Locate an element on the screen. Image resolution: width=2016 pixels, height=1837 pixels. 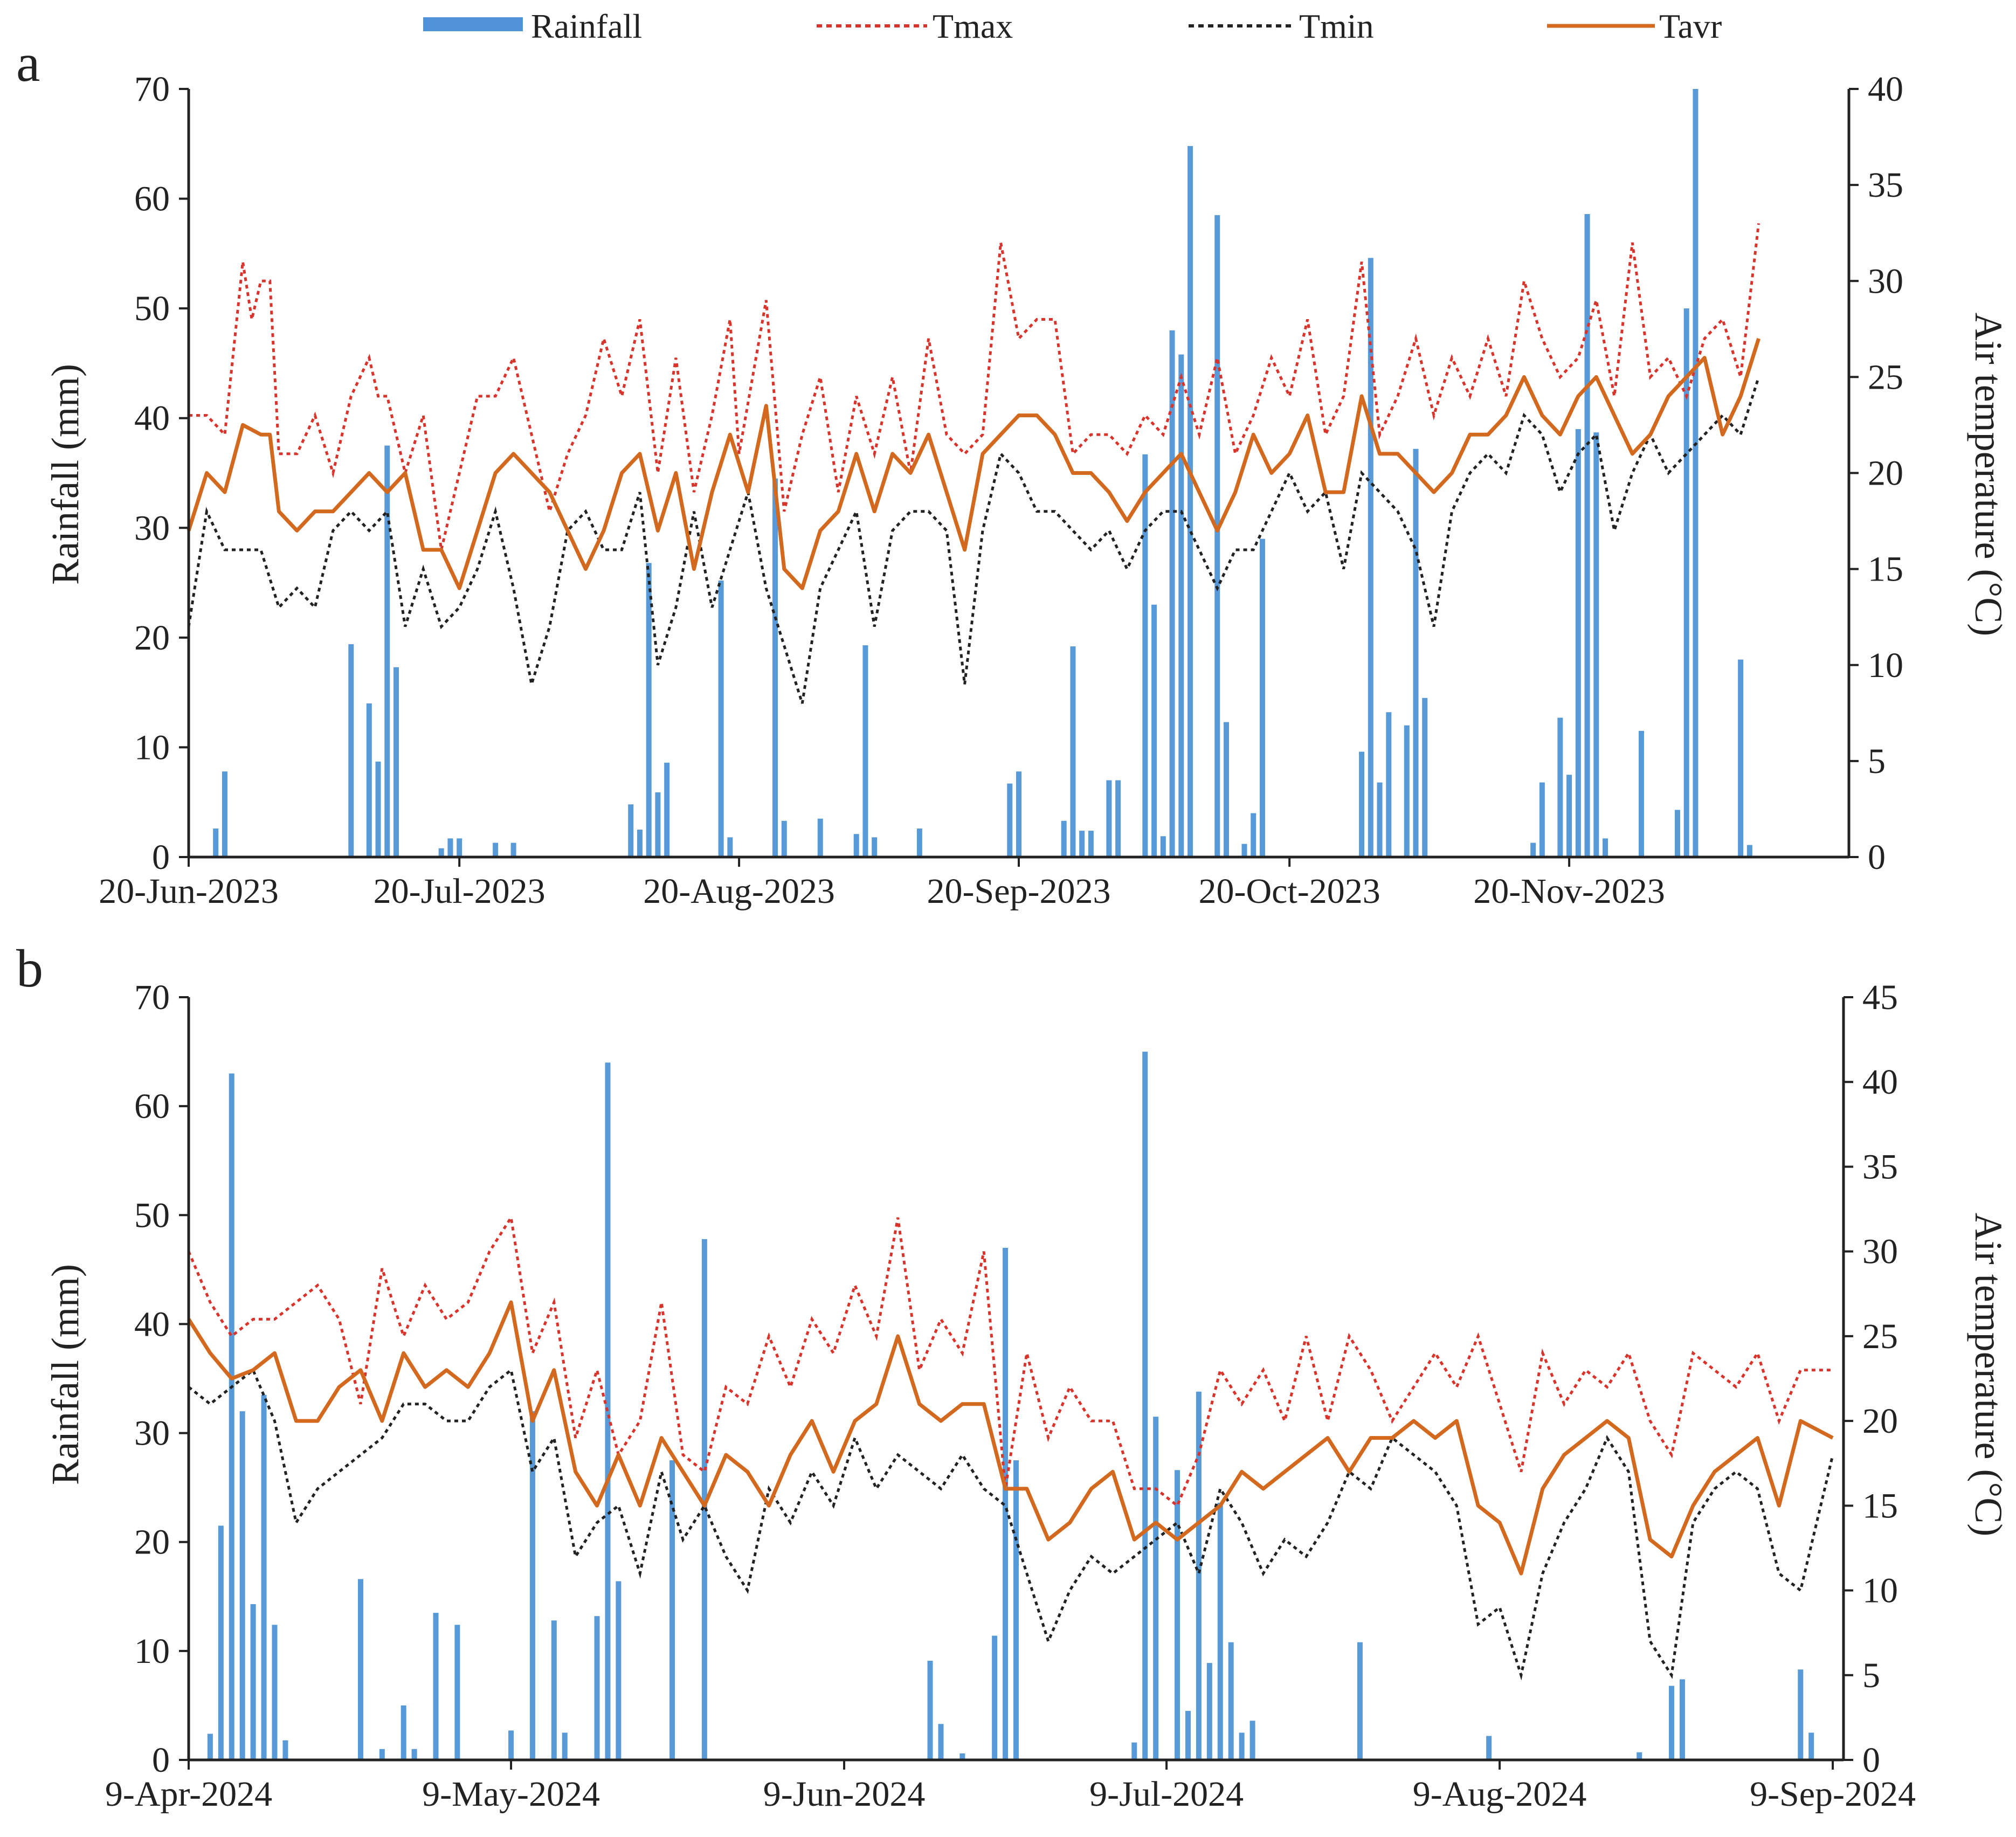
left-tick-label: 50 is located at coordinates (152, 1215).